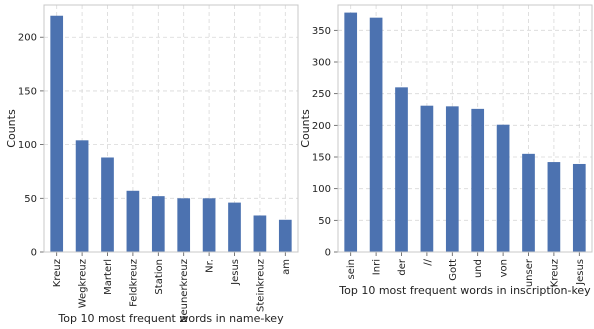 This screenshot has height=329, width=594. Describe the element at coordinates (158, 224) in the screenshot. I see `bar-station` at that location.